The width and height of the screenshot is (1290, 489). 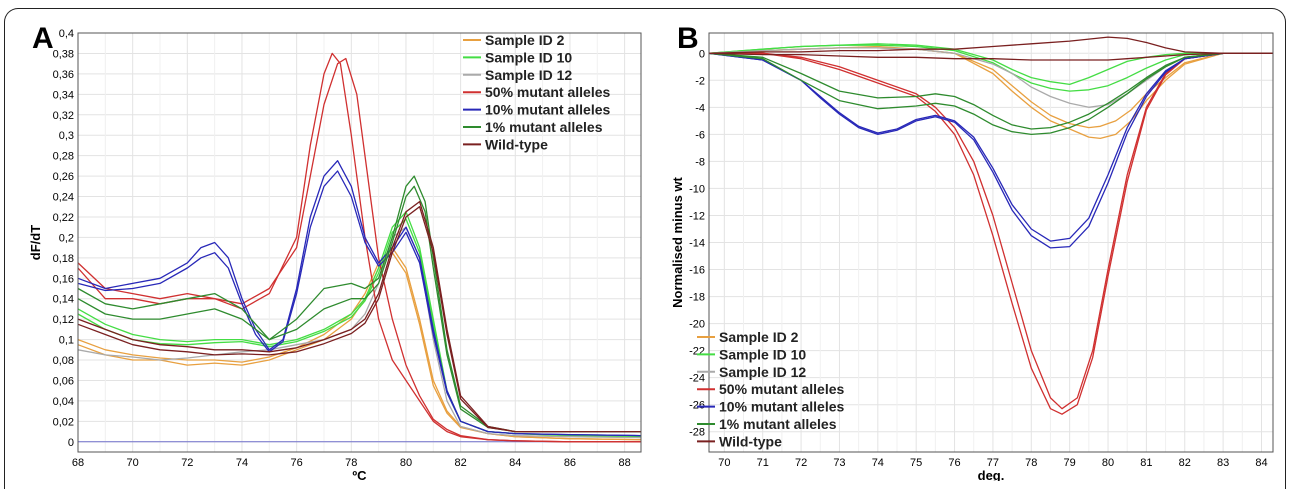 What do you see at coordinates (63, 422) in the screenshot?
I see `y-tick-label: 0,02` at bounding box center [63, 422].